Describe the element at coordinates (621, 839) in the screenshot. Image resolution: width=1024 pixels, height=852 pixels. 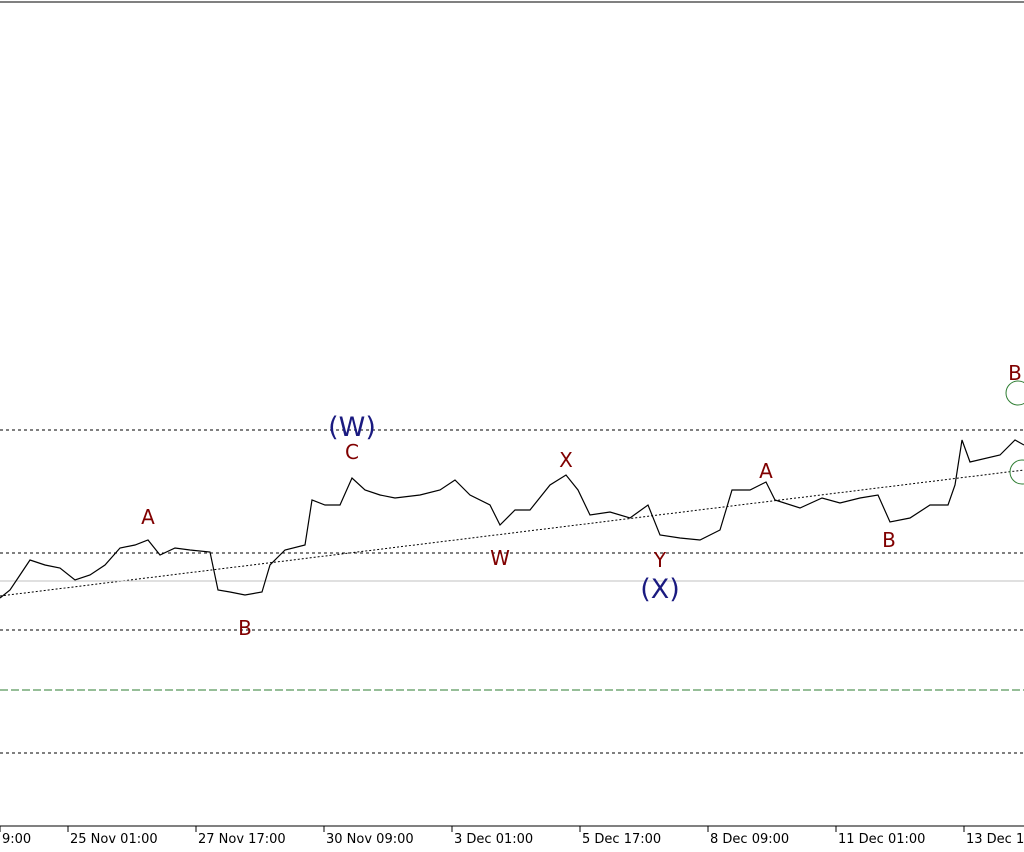
I see `x-tick-label: 5 Dec 17:00` at that location.